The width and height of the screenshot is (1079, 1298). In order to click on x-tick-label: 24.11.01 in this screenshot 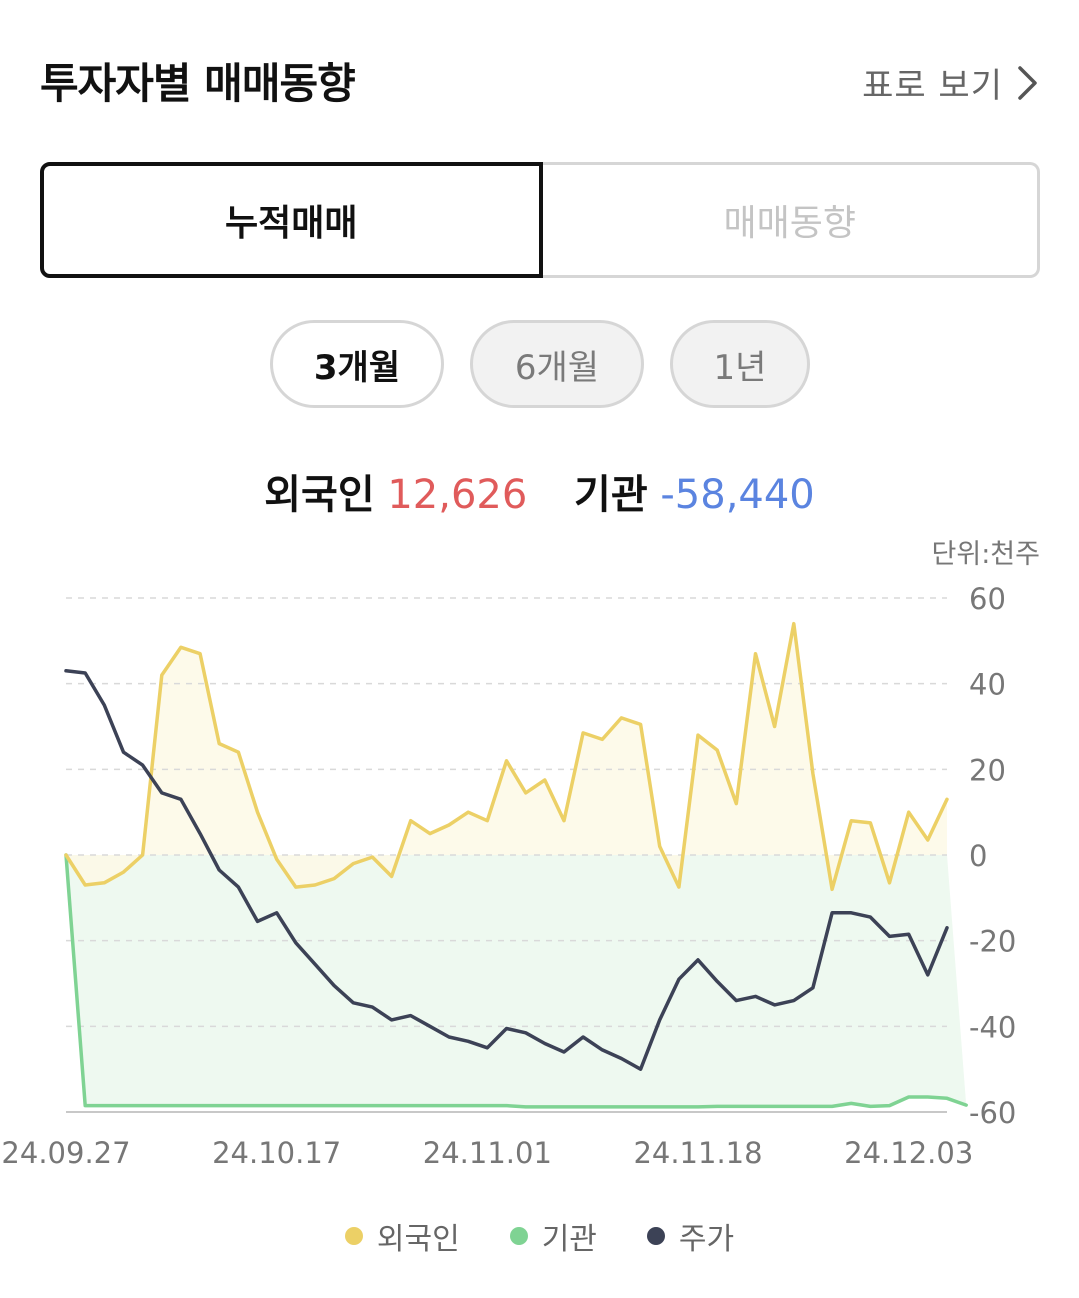, I will do `click(487, 1153)`.